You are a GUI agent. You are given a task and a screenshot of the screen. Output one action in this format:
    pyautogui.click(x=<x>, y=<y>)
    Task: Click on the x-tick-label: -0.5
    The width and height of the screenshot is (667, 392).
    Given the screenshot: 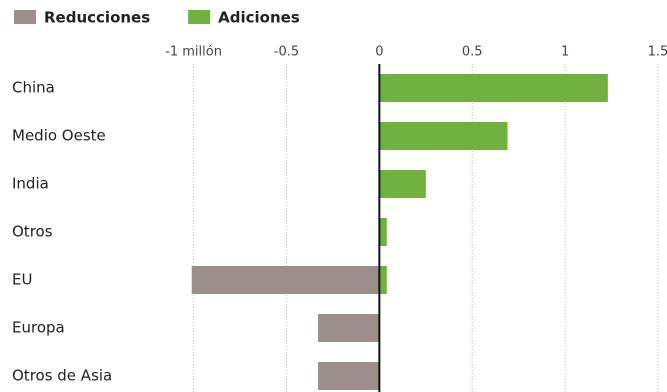 What is the action you would take?
    pyautogui.click(x=286, y=52)
    